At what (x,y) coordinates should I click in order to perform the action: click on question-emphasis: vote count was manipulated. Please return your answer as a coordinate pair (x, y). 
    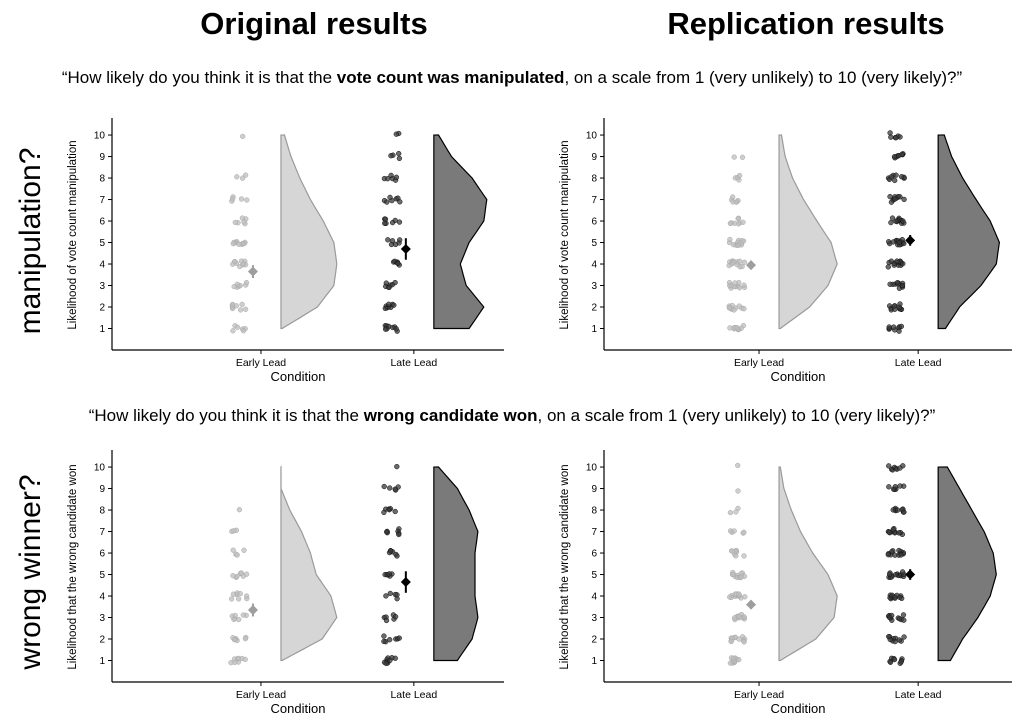
    Looking at the image, I should click on (450, 77).